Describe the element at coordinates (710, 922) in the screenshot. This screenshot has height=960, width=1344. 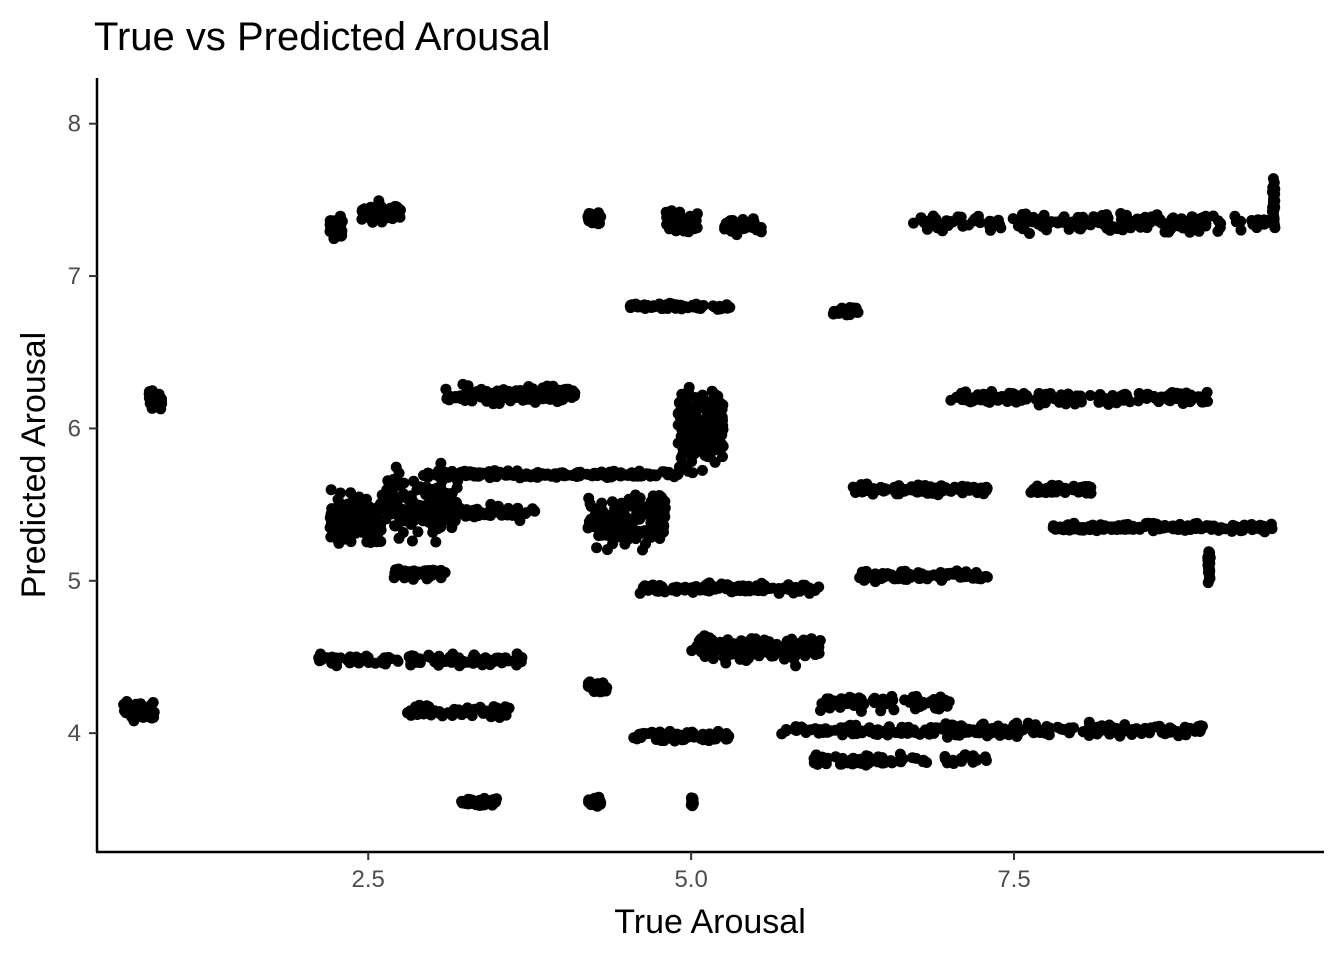
I see `x-axis-title: True Arousal` at that location.